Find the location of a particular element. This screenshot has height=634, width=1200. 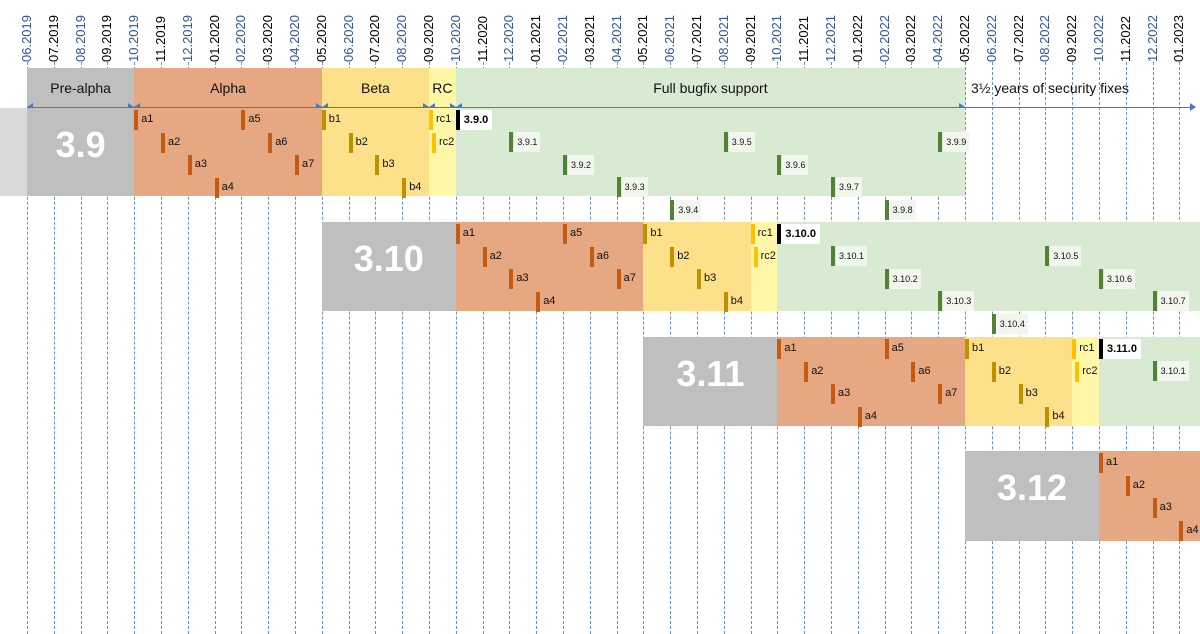

beta-label: b4 is located at coordinates (415, 186).